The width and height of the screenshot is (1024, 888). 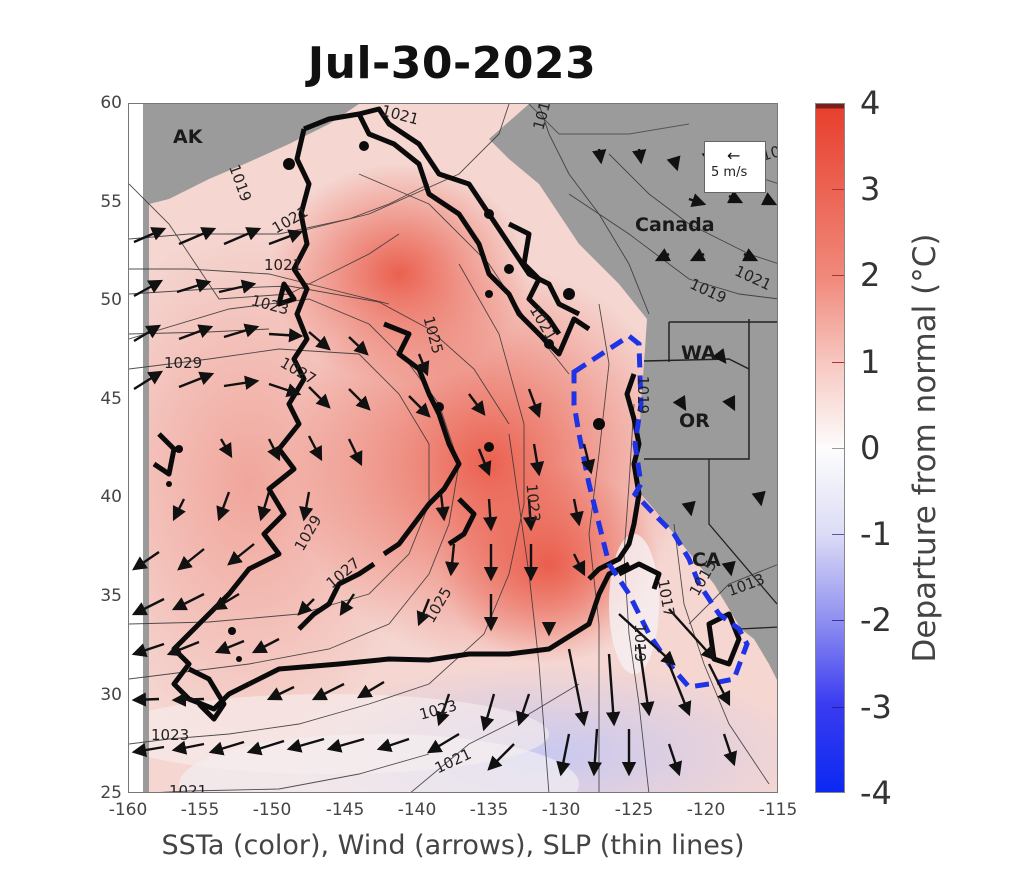 What do you see at coordinates (706, 560) in the screenshot?
I see `label-california: CA` at bounding box center [706, 560].